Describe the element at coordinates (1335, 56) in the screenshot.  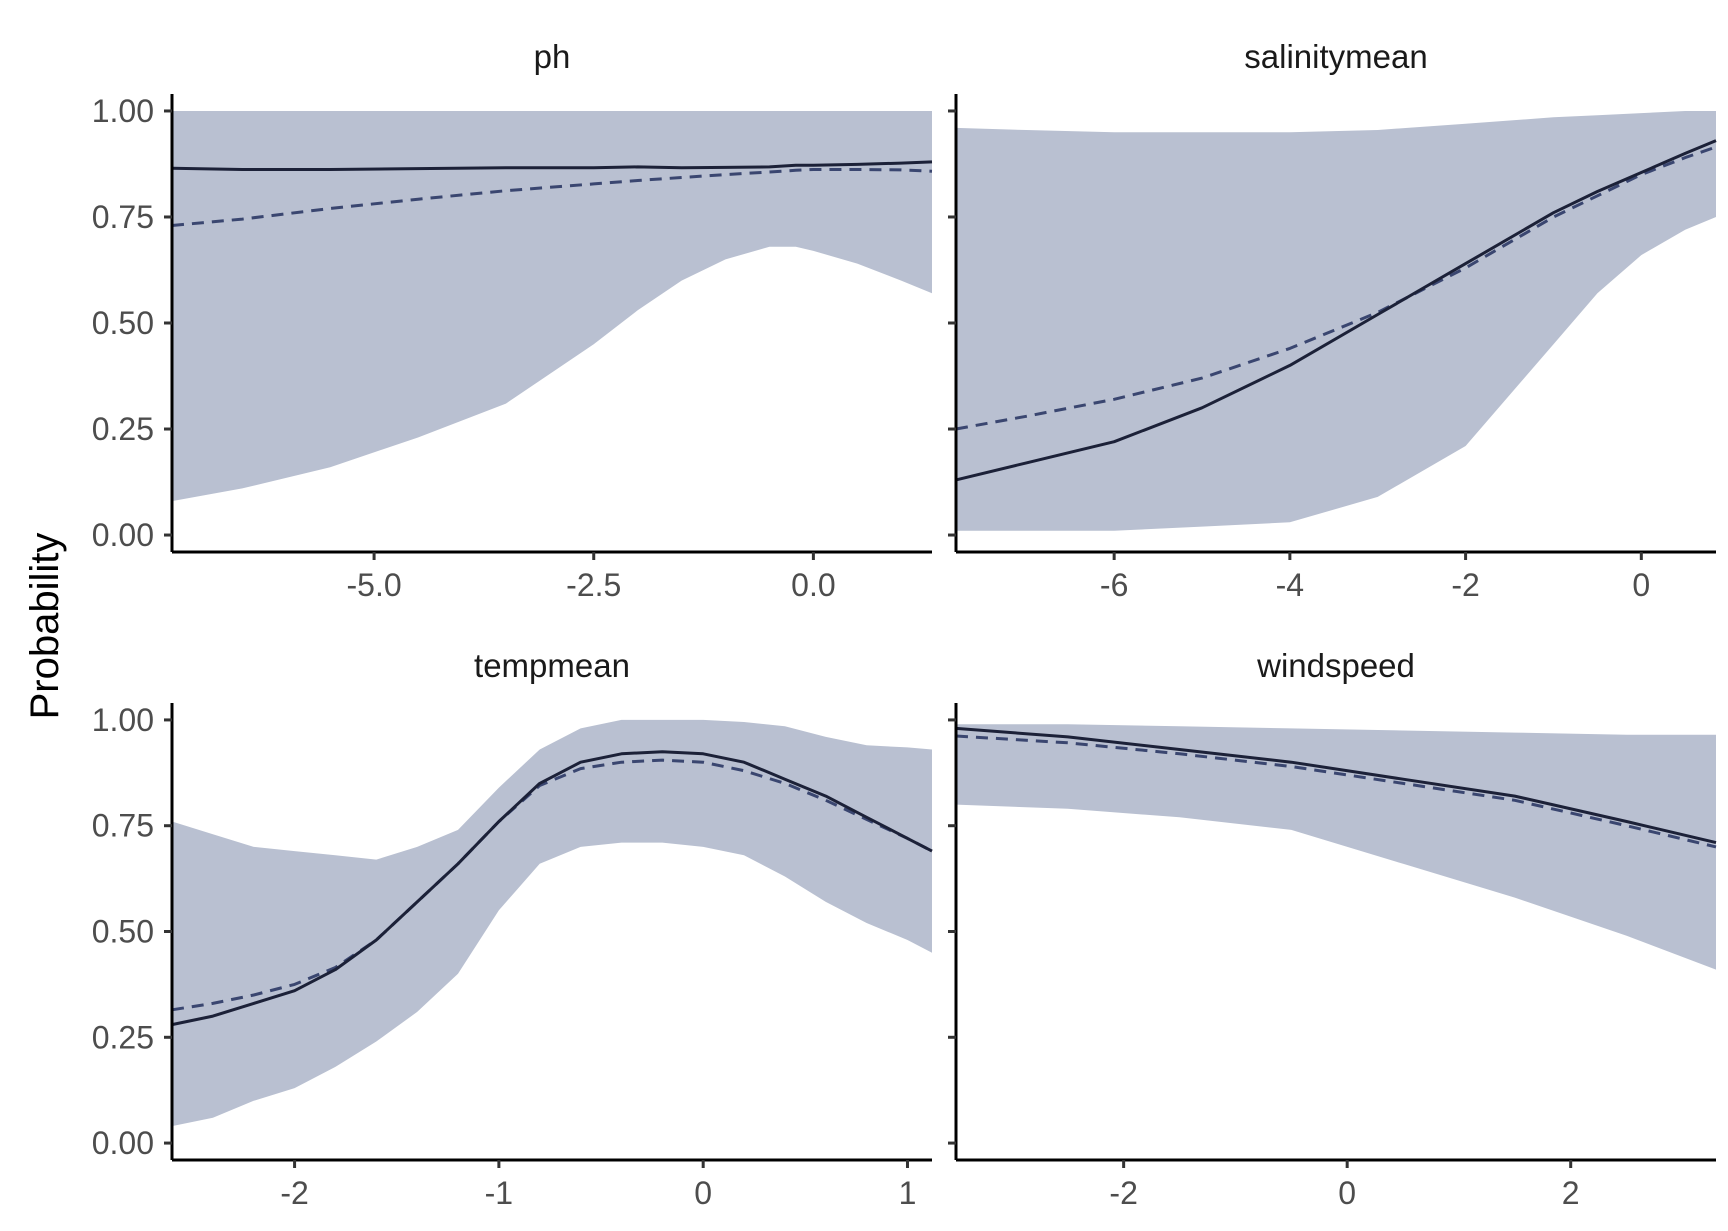
I see `facet-title: salinitymean` at that location.